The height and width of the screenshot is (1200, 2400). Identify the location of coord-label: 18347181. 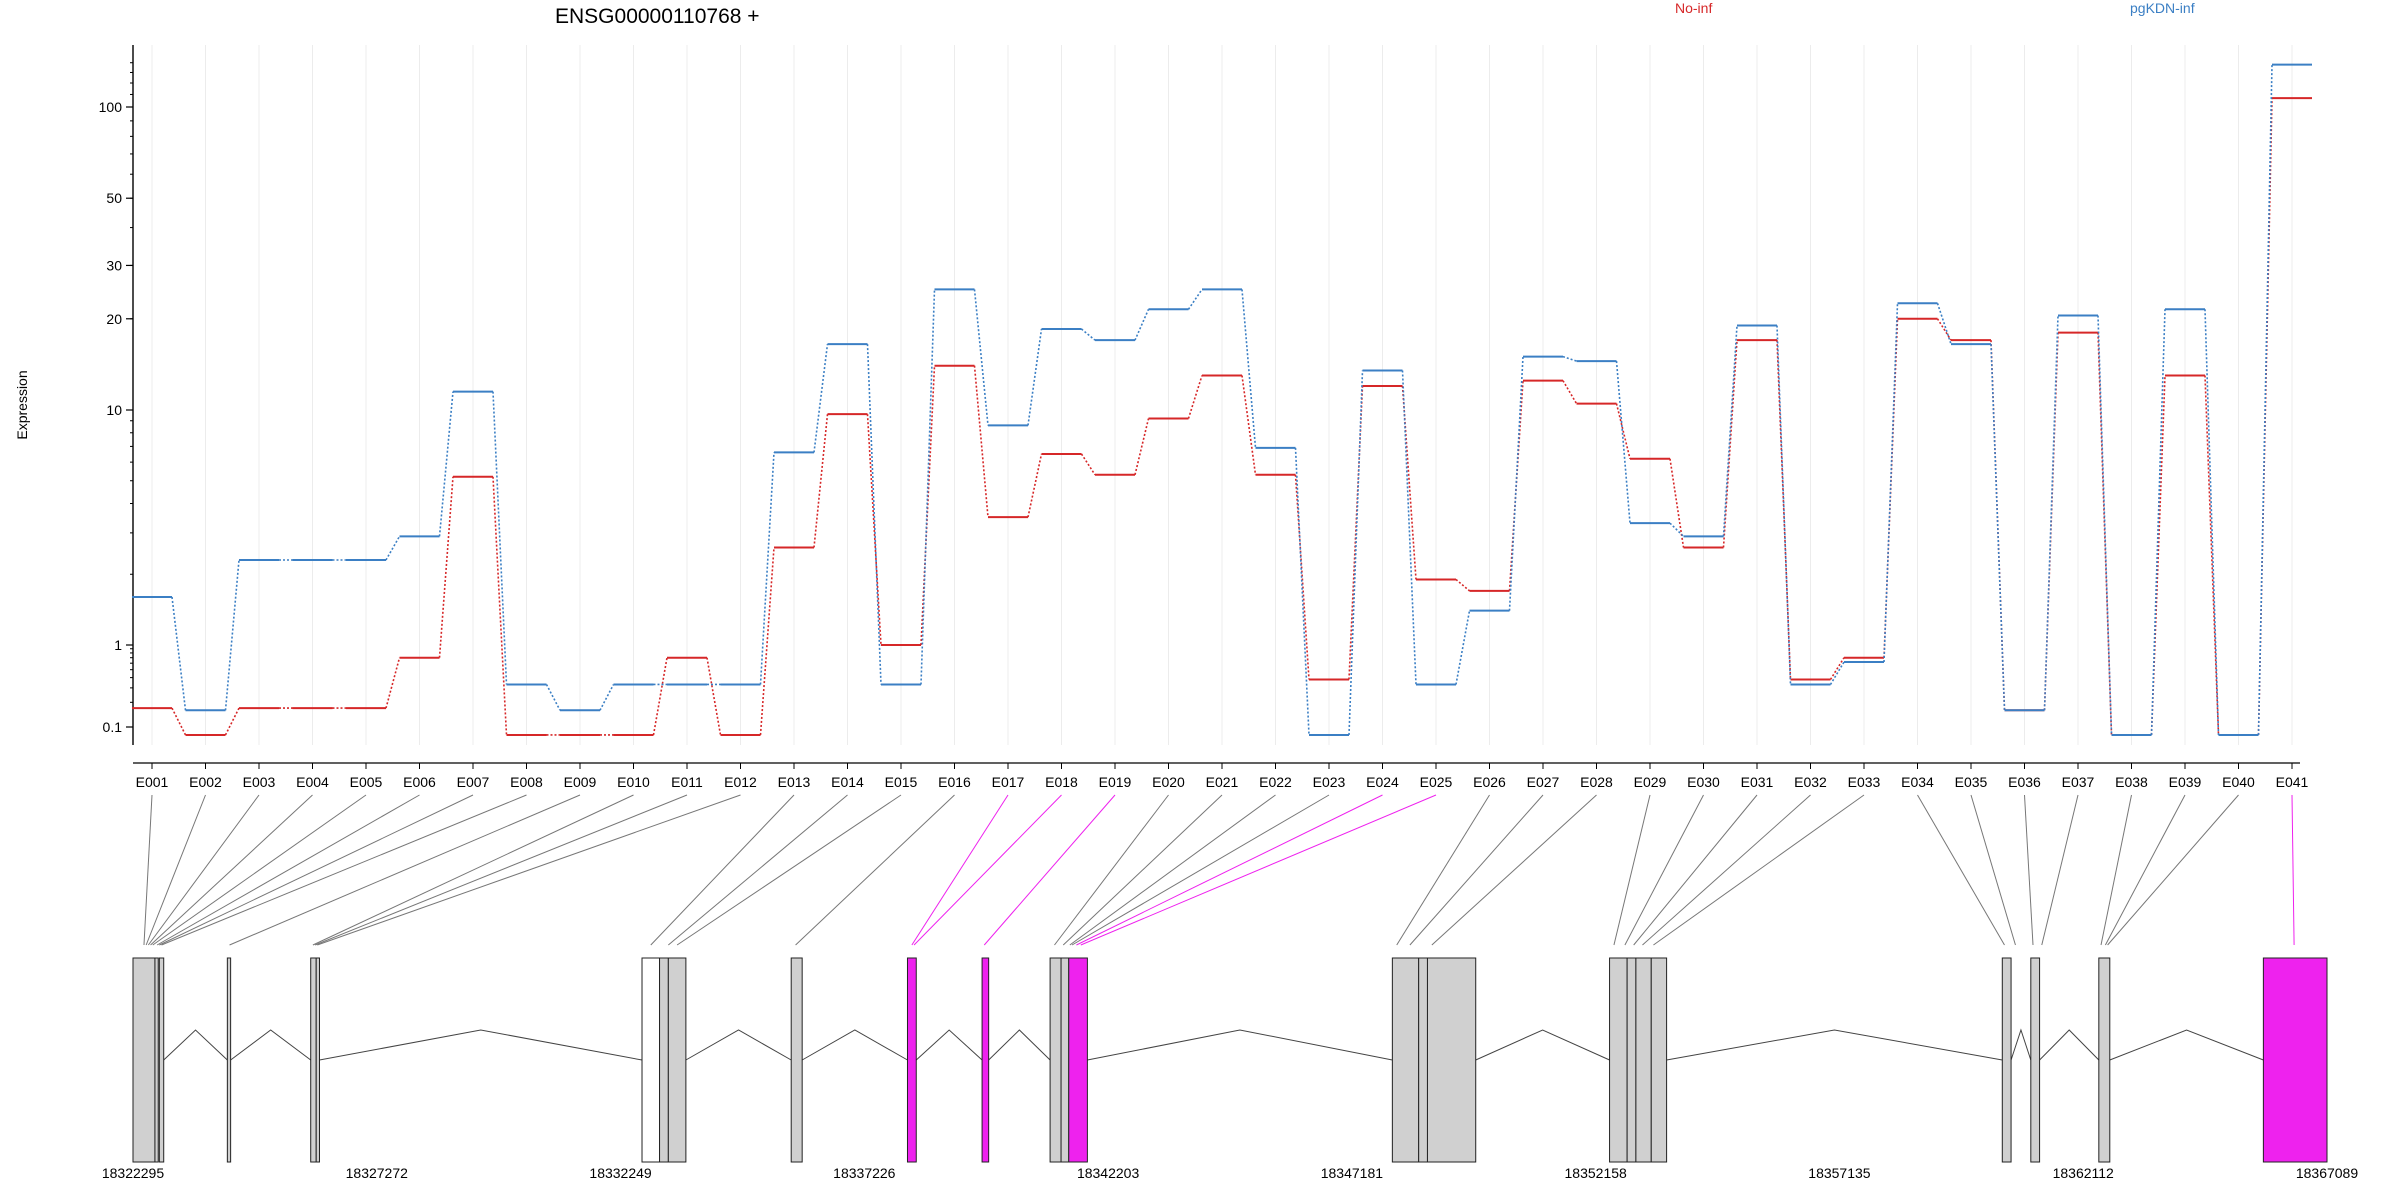
(1352, 1173).